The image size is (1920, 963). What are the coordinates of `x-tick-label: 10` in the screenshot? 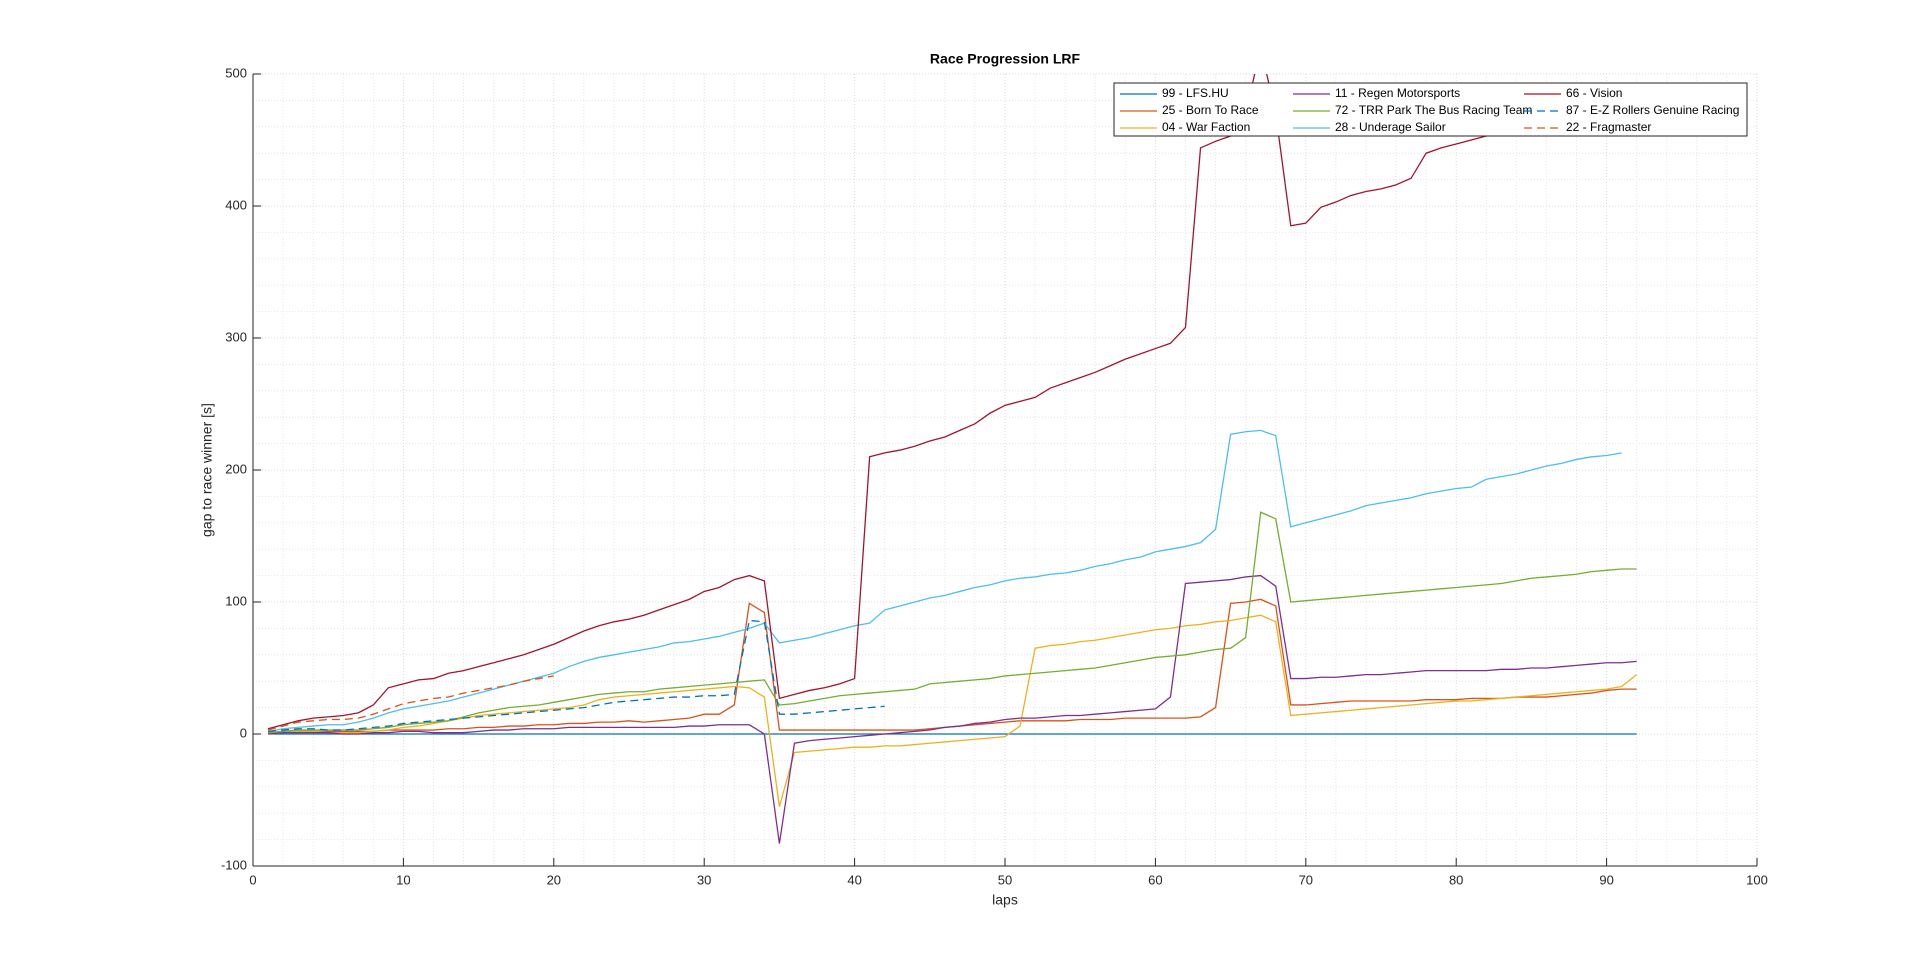 It's located at (403, 879).